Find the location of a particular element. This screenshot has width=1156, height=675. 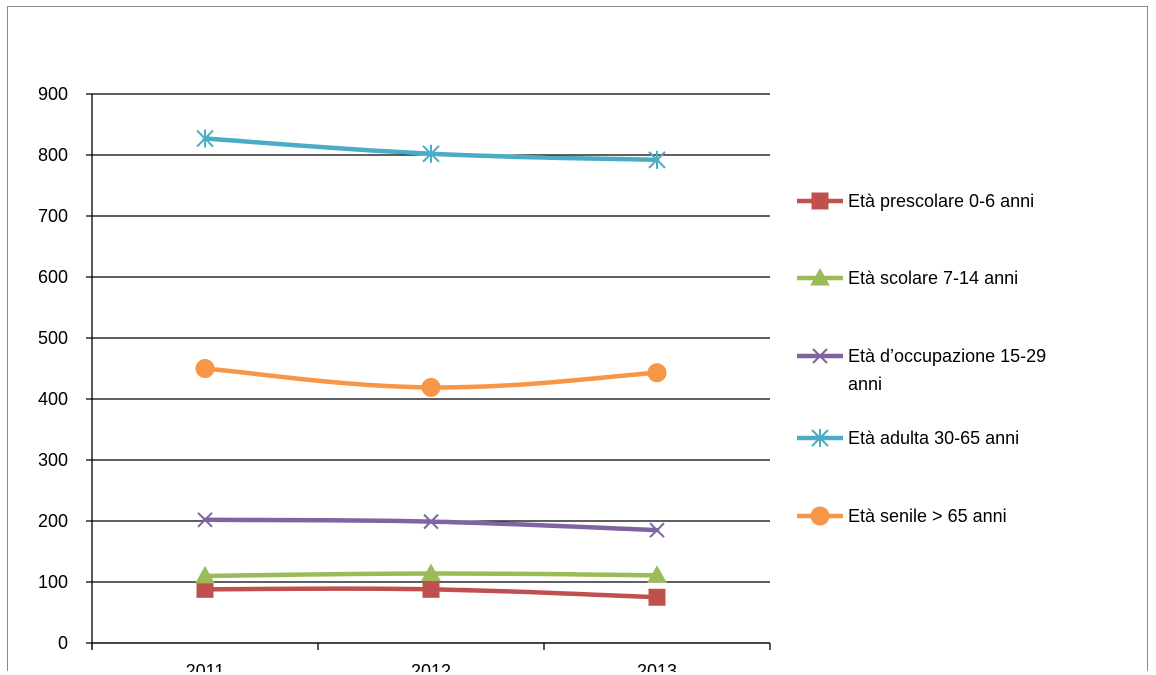

x-tick-label: 2013 is located at coordinates (657, 666).